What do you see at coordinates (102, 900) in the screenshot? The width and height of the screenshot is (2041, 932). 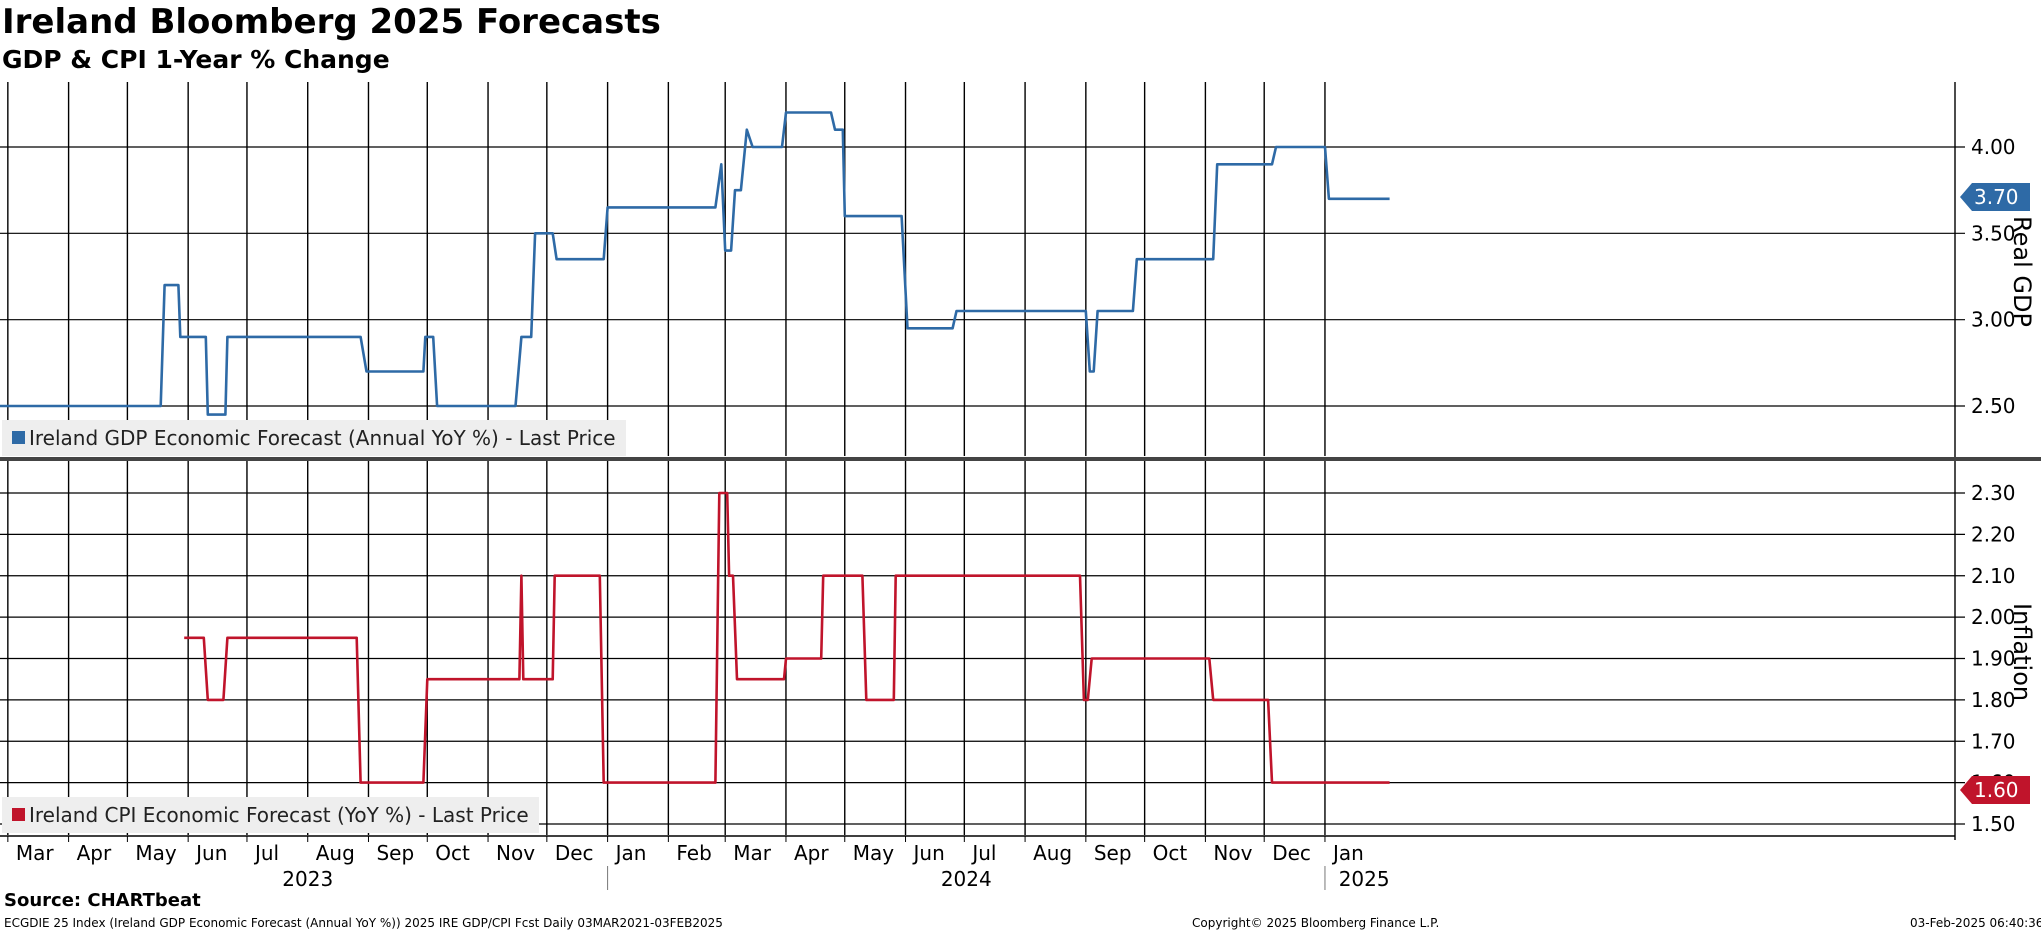 I see `source-note: Source: CHARTbeat` at bounding box center [102, 900].